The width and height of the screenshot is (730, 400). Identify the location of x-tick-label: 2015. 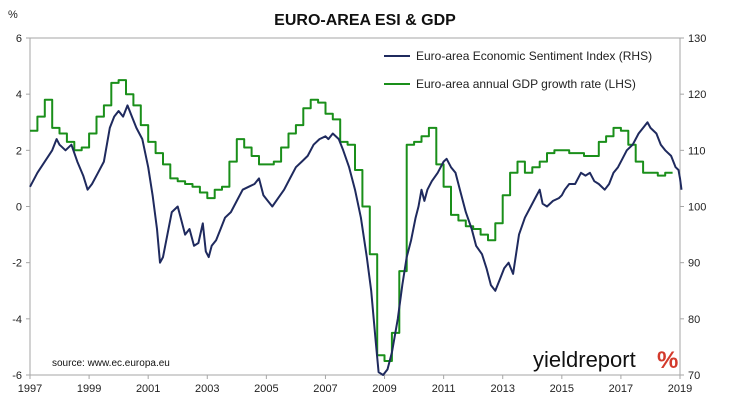
(562, 389).